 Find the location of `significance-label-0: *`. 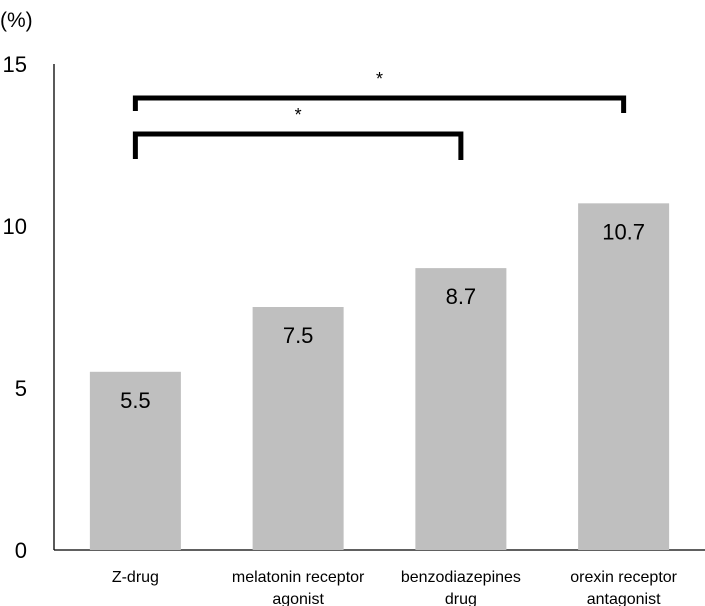

significance-label-0: * is located at coordinates (298, 115).